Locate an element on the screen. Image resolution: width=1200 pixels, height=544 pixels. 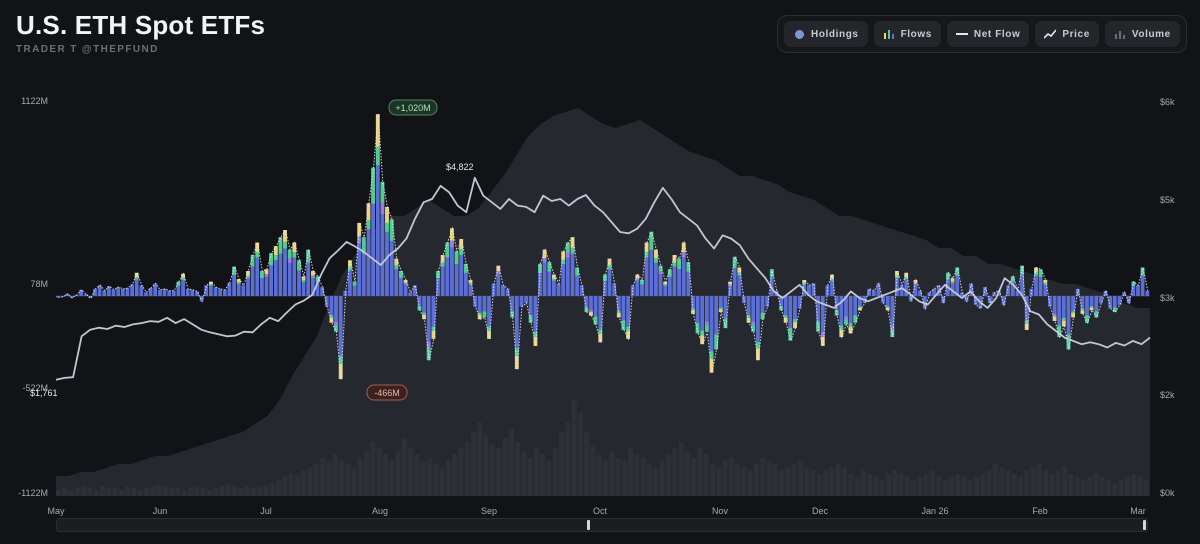
net-flow-toggle-button: Net Flow is located at coordinates (988, 34).